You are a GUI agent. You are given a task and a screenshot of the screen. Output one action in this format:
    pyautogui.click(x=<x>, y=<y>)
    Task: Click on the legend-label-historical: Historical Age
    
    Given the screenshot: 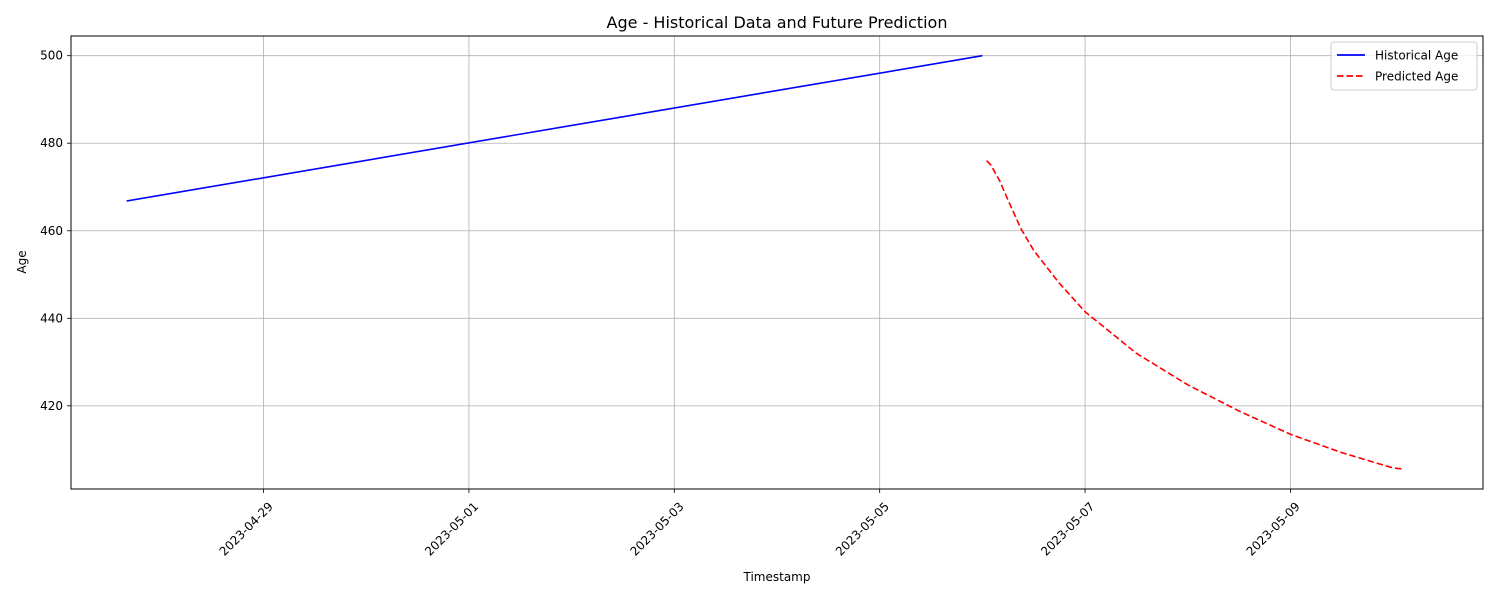 What is the action you would take?
    pyautogui.click(x=1416, y=56)
    